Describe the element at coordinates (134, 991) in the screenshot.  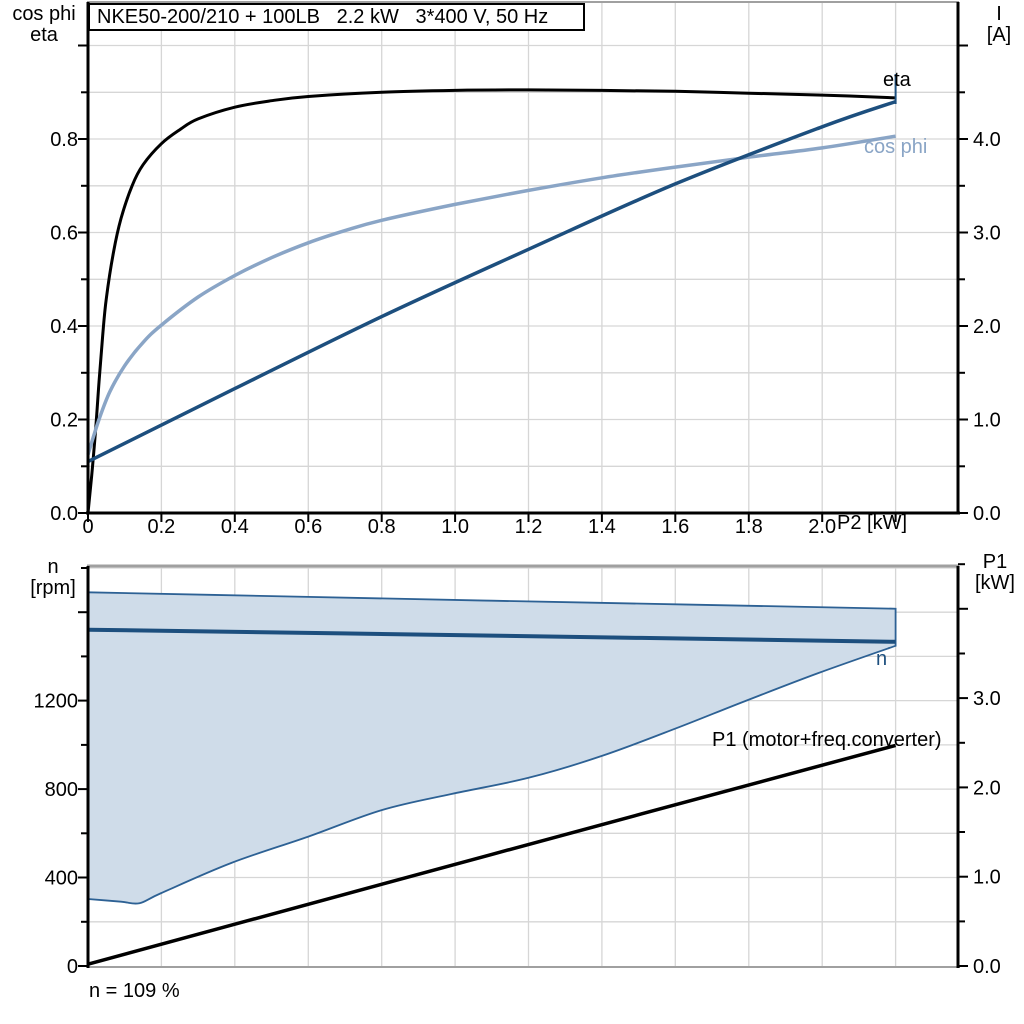
I see `speed-percentage-note: n = 109 %` at that location.